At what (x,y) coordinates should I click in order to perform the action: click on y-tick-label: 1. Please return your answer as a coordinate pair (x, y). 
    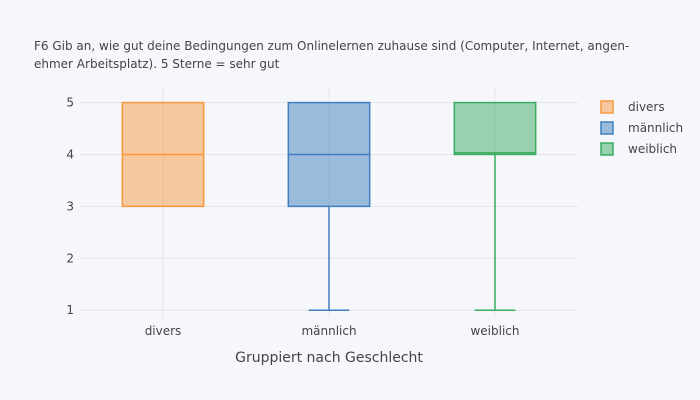
    Looking at the image, I should click on (70, 310).